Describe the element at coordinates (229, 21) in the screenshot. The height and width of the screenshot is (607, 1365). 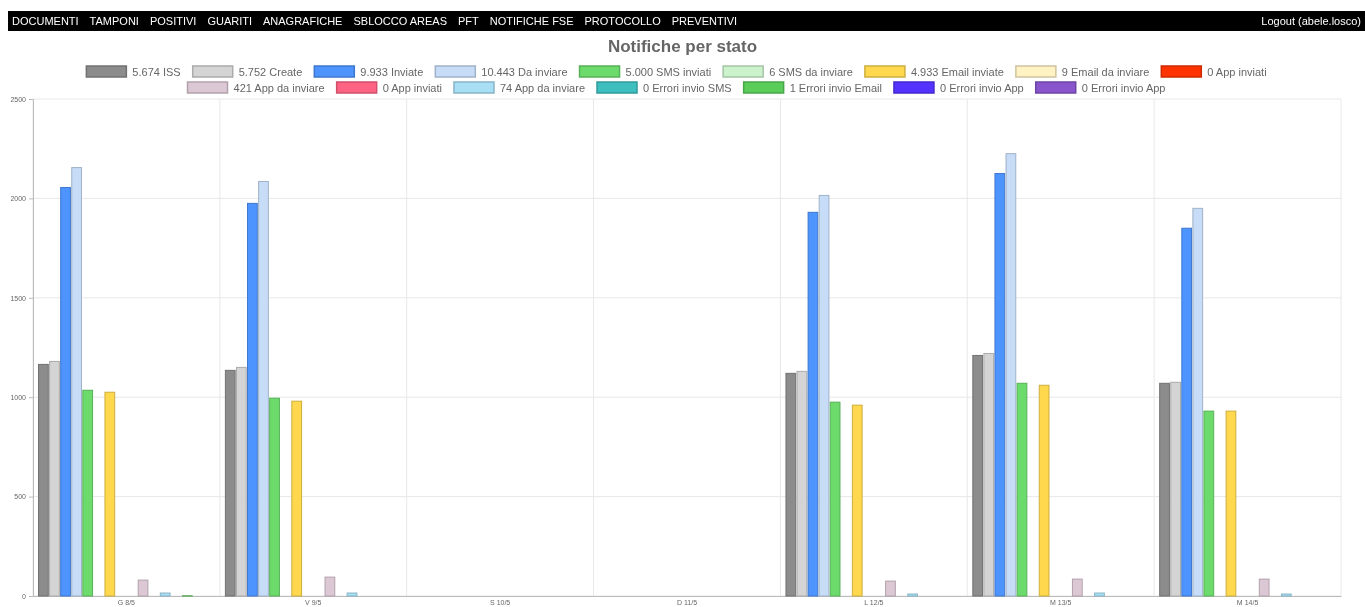
I see `text: GUARITI` at that location.